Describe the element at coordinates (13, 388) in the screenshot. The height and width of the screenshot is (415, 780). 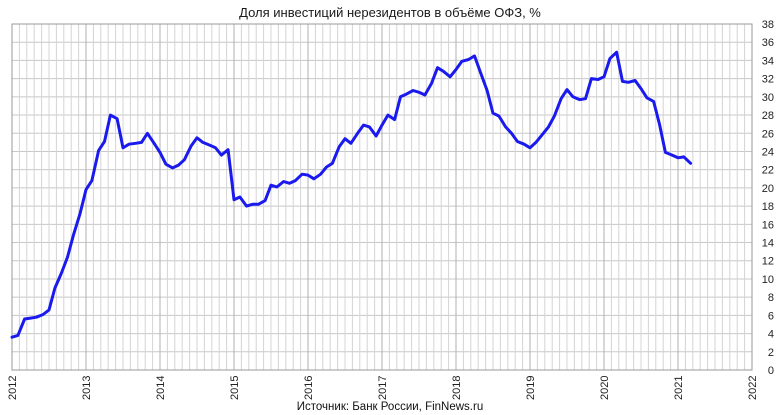
I see `x-tick-label: 2012` at that location.